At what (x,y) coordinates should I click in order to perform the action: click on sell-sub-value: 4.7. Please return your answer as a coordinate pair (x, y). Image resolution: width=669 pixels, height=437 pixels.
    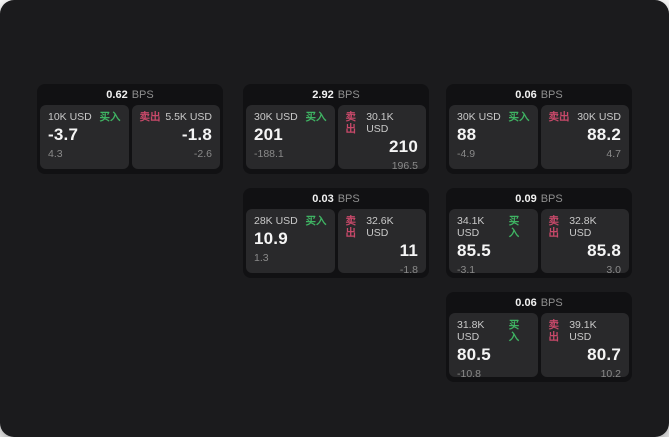
    Looking at the image, I should click on (613, 154).